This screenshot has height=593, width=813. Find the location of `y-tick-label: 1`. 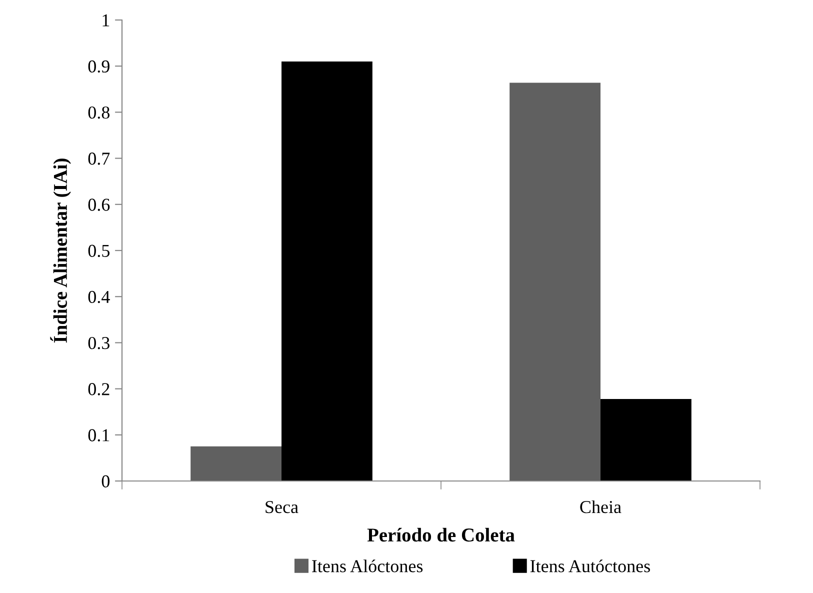

y-tick-label: 1 is located at coordinates (106, 20).